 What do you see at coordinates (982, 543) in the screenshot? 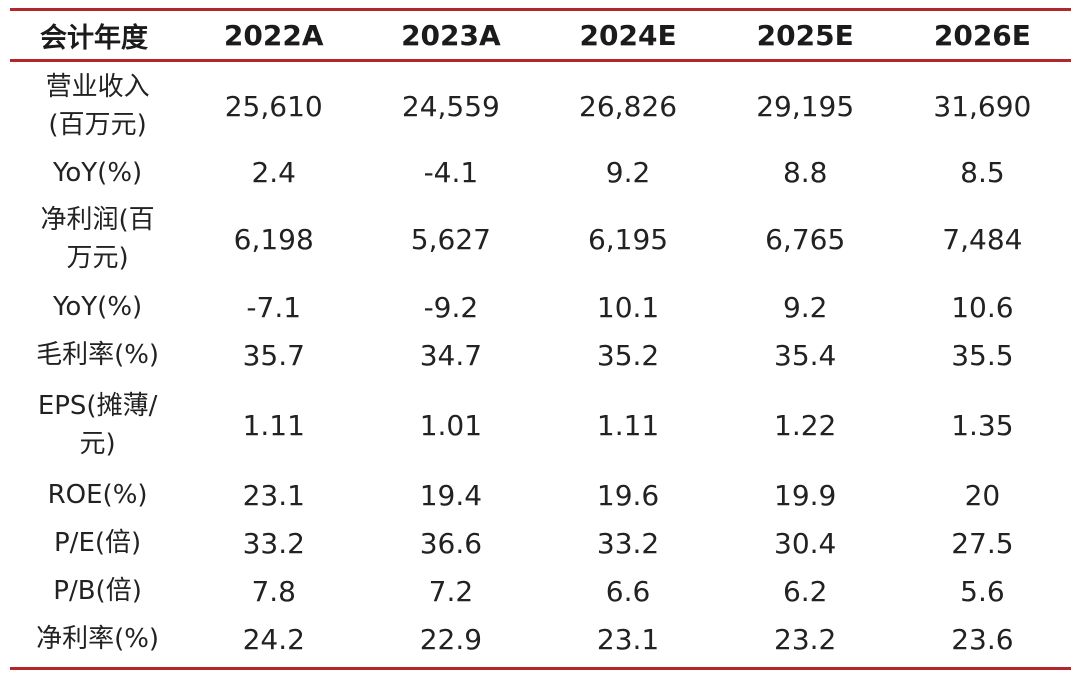
I see `cell-2026e: 27.5` at bounding box center [982, 543].